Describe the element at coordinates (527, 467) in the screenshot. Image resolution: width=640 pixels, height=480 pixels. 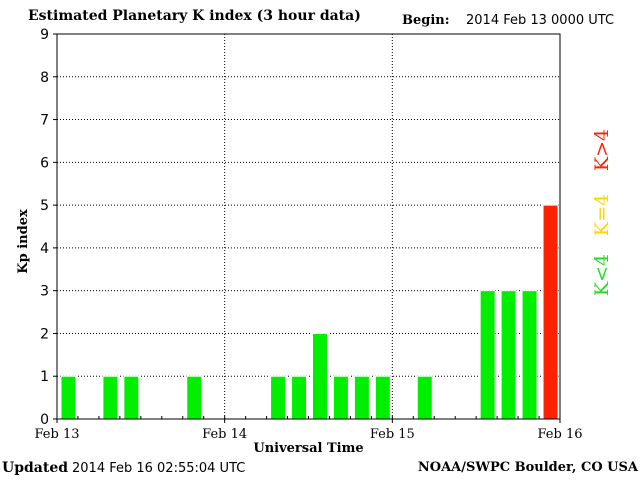
I see `credit-text: NOAA/SWPC Boulder, CO USA` at that location.